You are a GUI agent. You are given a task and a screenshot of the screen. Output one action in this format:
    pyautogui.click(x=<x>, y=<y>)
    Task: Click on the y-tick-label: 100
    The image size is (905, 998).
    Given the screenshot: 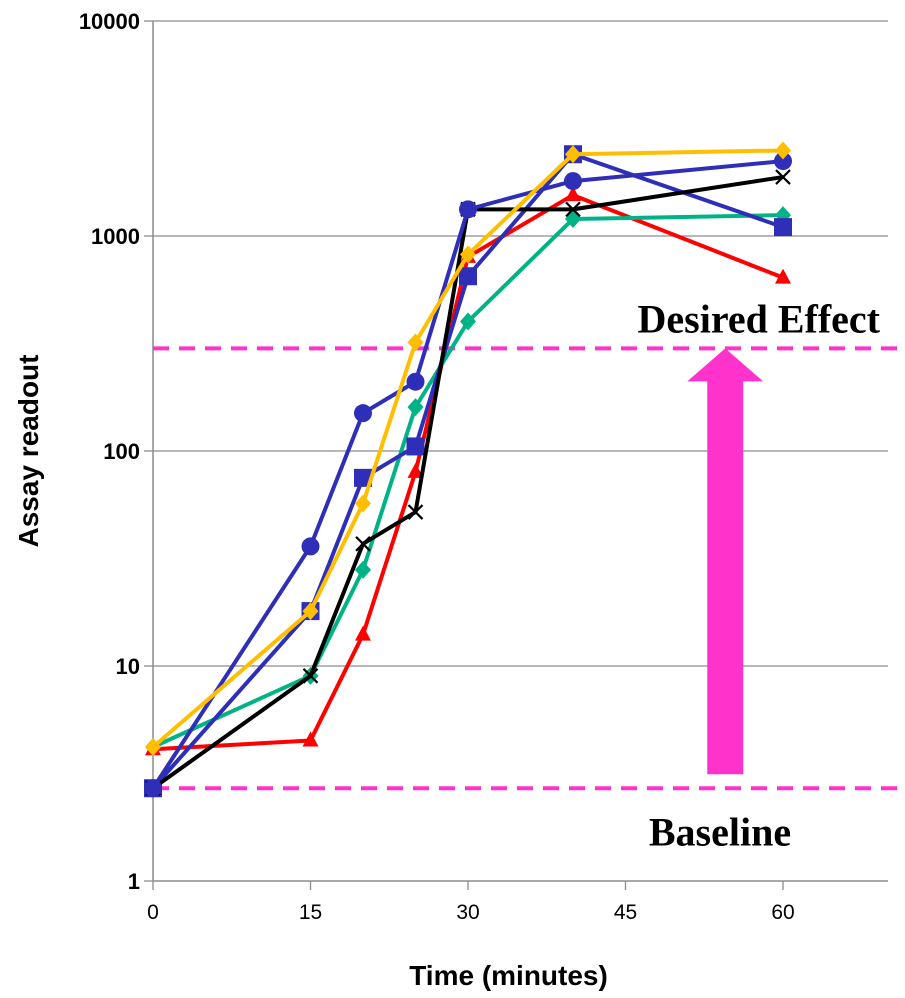 What is the action you would take?
    pyautogui.click(x=121, y=451)
    